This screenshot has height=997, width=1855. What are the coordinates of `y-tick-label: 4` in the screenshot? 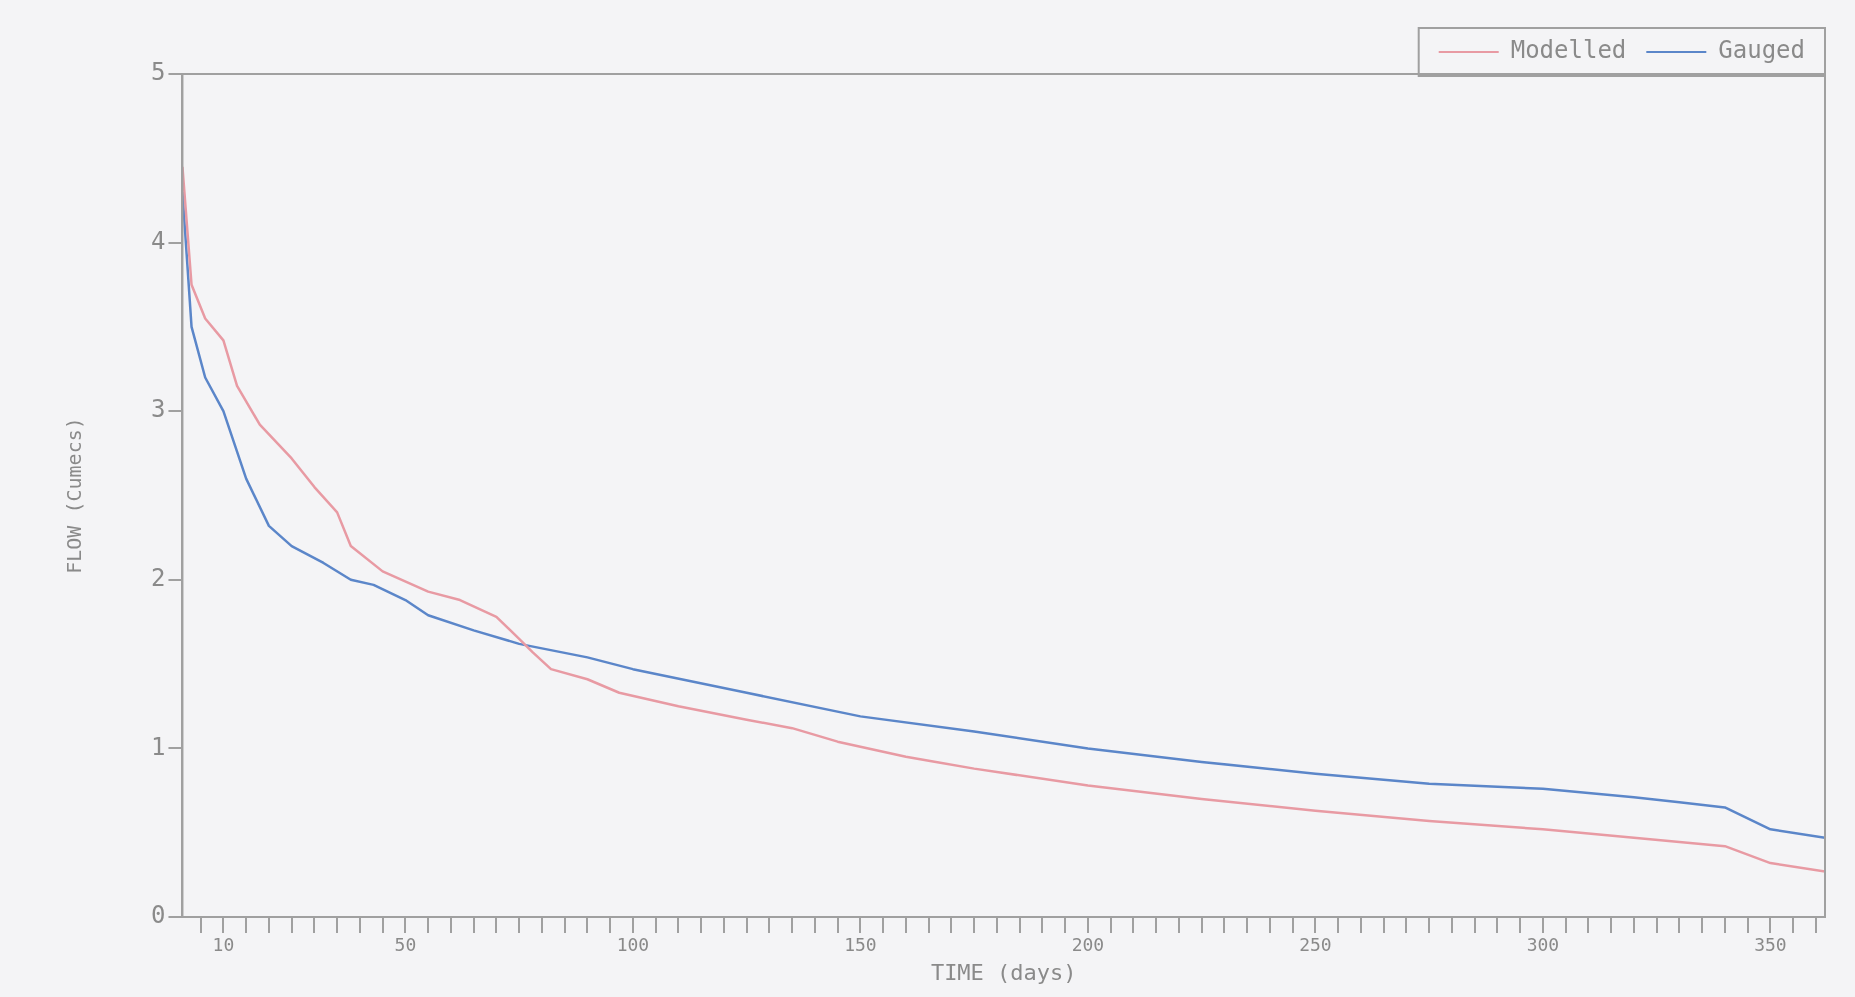 It's located at (158, 240).